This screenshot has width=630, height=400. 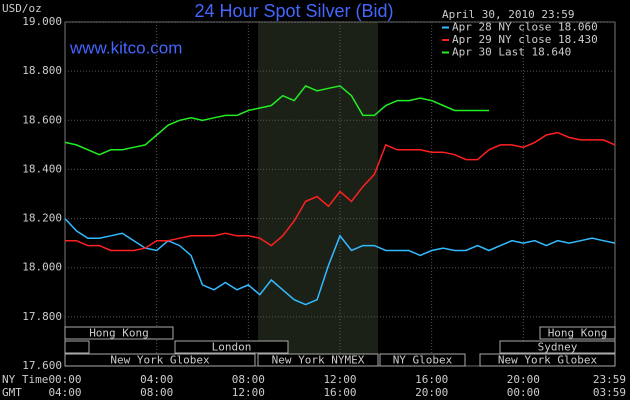 What do you see at coordinates (42, 119) in the screenshot?
I see `y-tick-label: 18.600` at bounding box center [42, 119].